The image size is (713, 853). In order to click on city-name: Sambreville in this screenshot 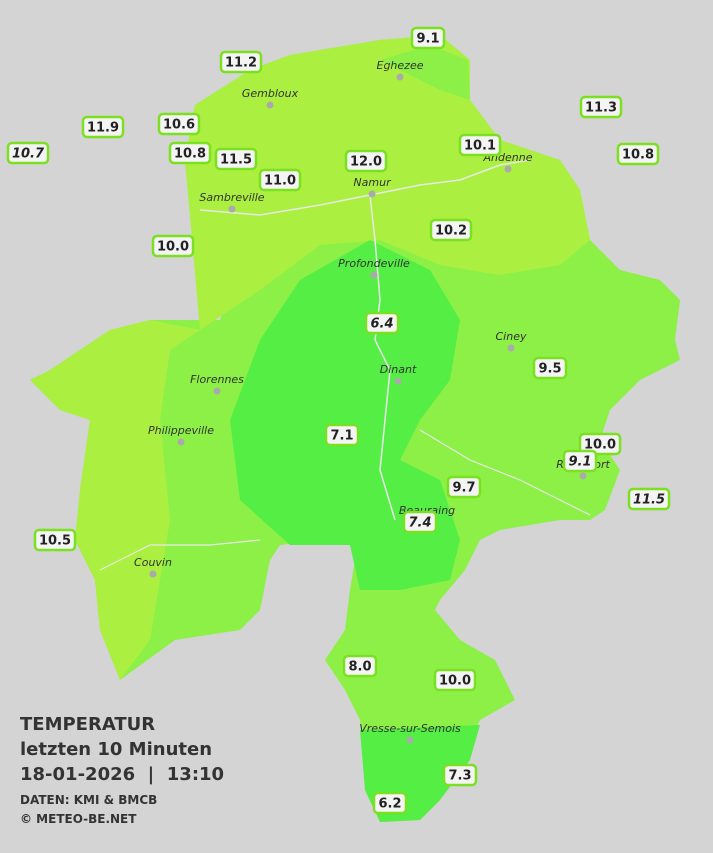, I will do `click(231, 197)`.